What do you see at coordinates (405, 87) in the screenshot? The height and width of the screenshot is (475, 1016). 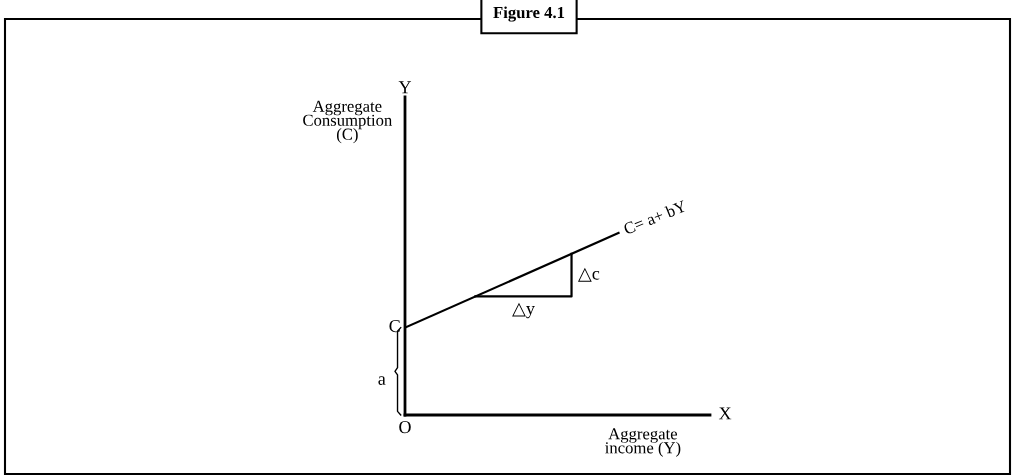 I see `text: Y` at bounding box center [405, 87].